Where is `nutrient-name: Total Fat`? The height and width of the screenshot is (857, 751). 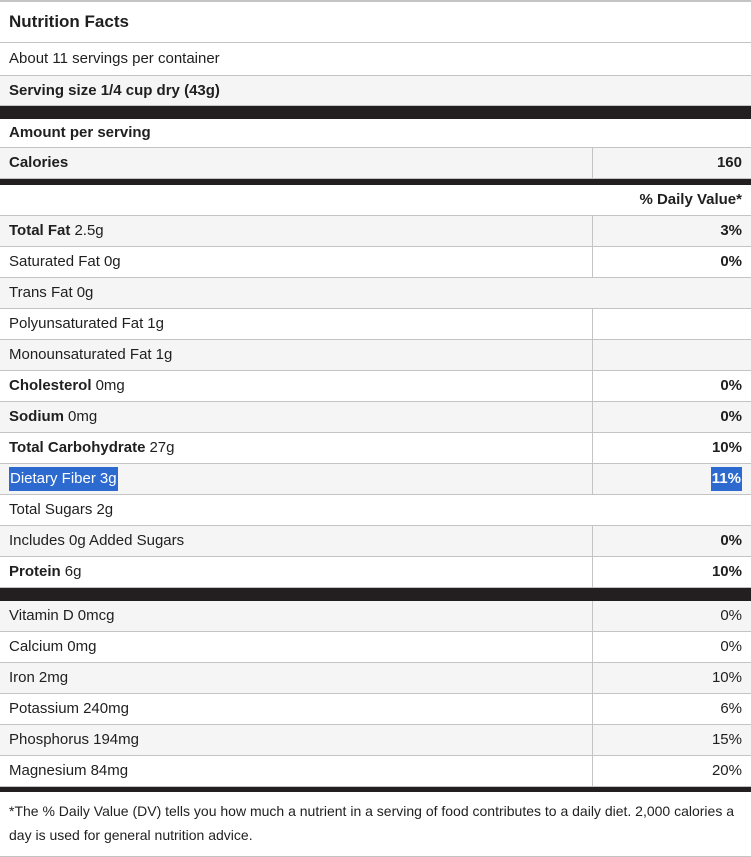
nutrient-name: Total Fat is located at coordinates (40, 230).